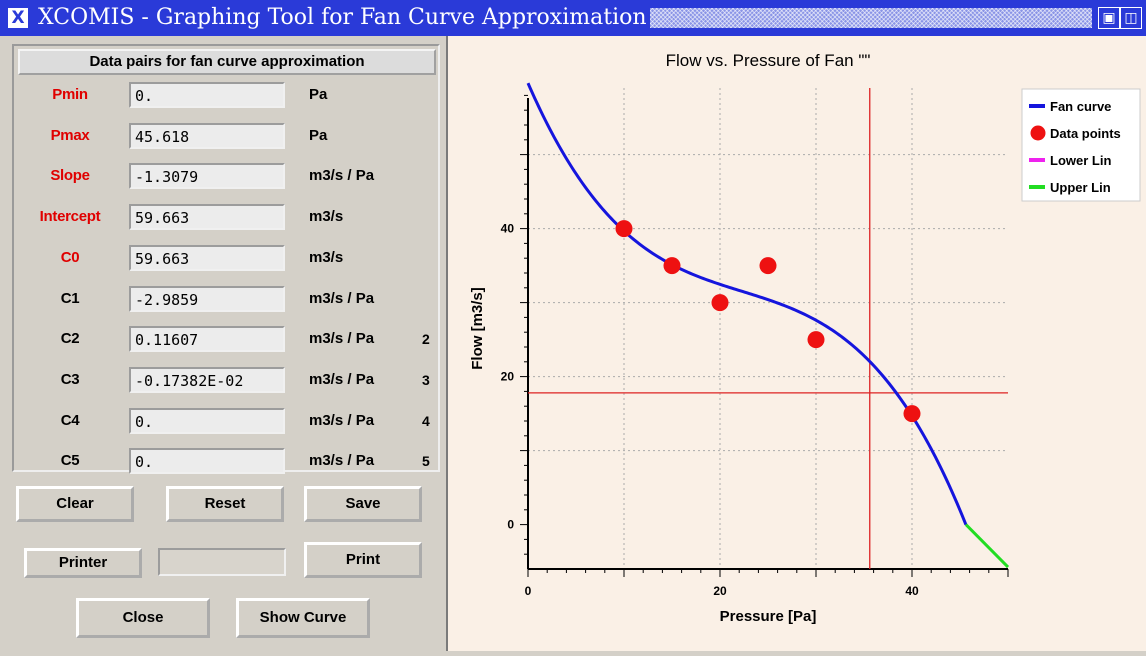  What do you see at coordinates (1109, 18) in the screenshot?
I see `maximize-icon: ▣` at bounding box center [1109, 18].